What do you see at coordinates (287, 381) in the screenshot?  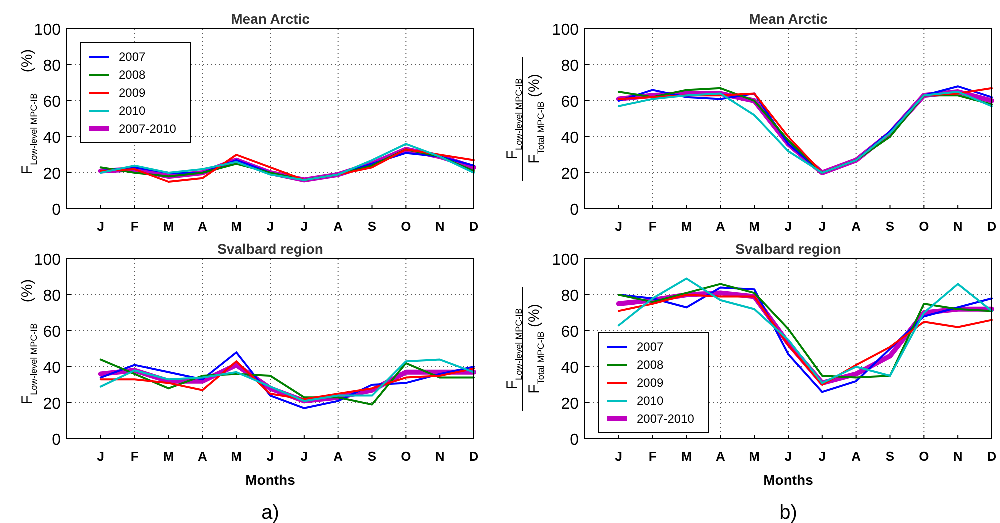 I see `line-series` at bounding box center [287, 381].